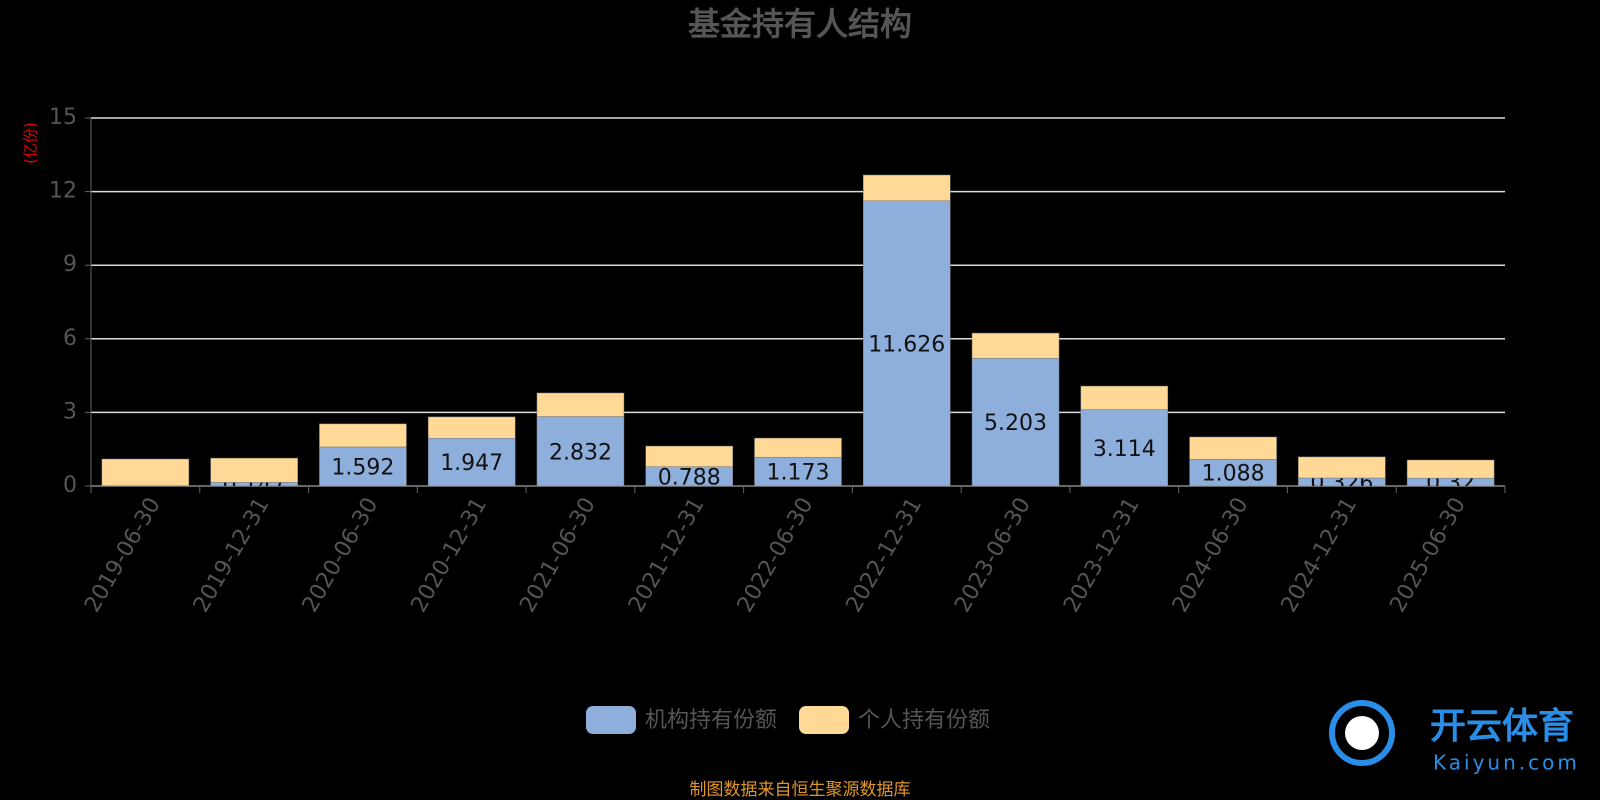 Image resolution: width=1600 pixels, height=800 pixels. I want to click on x-tick-label: 2023-12-31, so click(1102, 555).